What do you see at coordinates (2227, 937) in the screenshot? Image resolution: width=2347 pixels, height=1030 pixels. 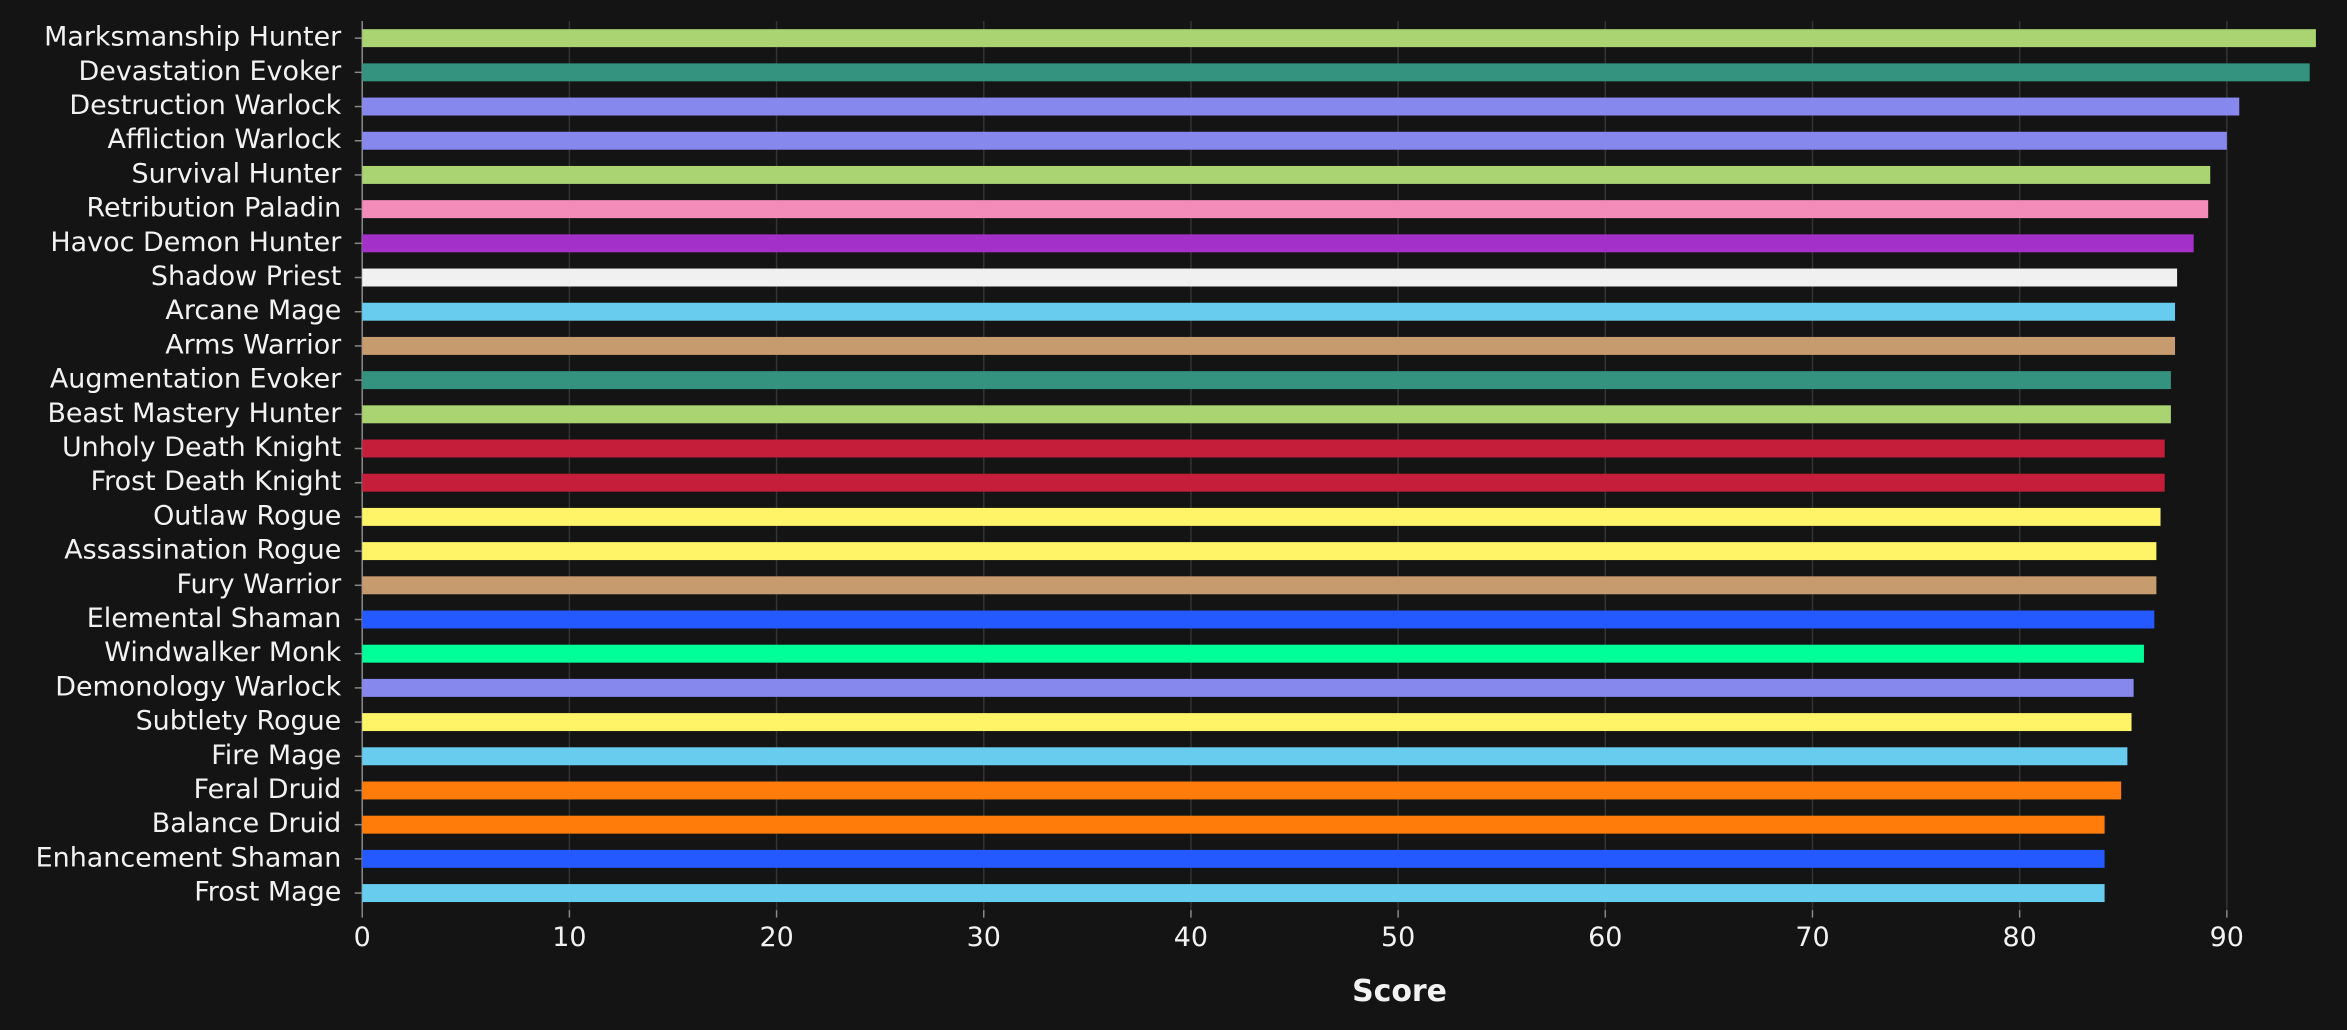 I see `x-tick-label: 90` at bounding box center [2227, 937].